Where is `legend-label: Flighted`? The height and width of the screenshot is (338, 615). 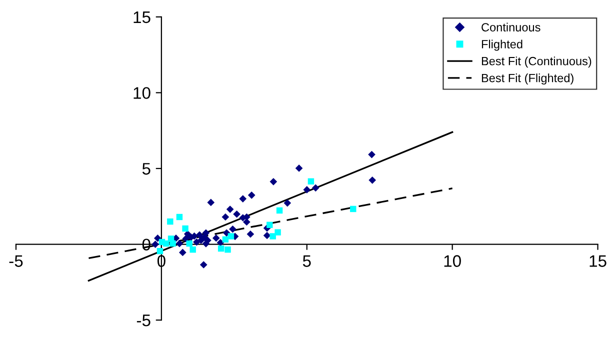
legend-label: Flighted is located at coordinates (502, 45).